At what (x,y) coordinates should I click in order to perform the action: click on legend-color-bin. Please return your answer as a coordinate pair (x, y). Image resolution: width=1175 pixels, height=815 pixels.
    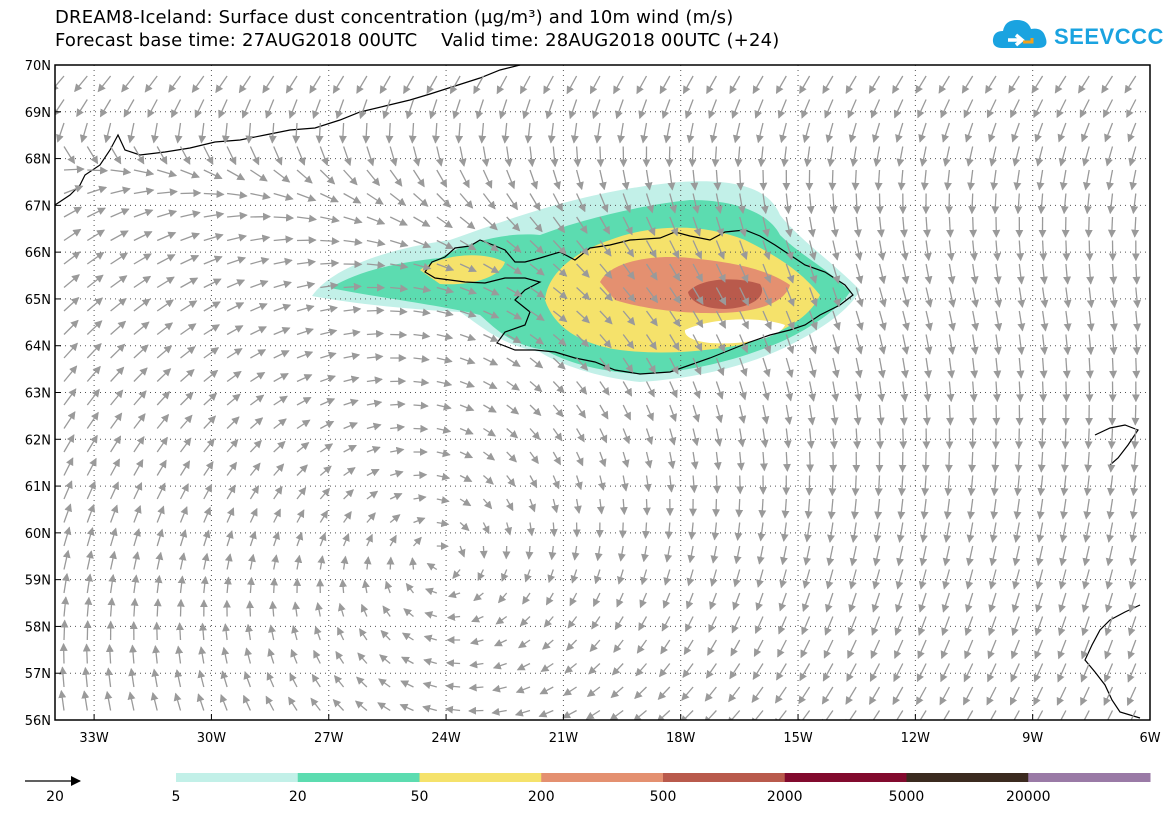
    Looking at the image, I should click on (845, 777).